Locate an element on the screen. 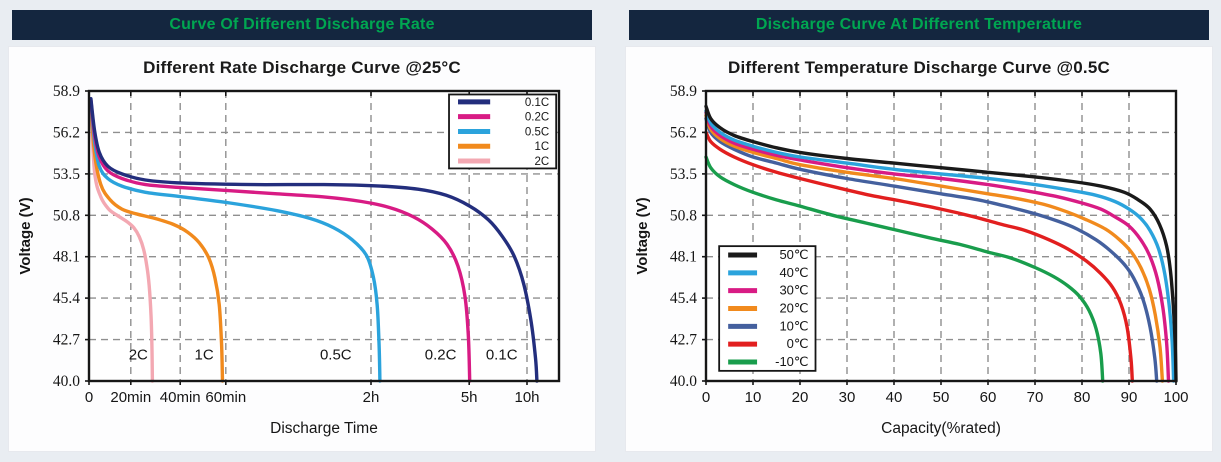 The height and width of the screenshot is (462, 1221). legend-label-40℃: 40℃ is located at coordinates (793, 272).